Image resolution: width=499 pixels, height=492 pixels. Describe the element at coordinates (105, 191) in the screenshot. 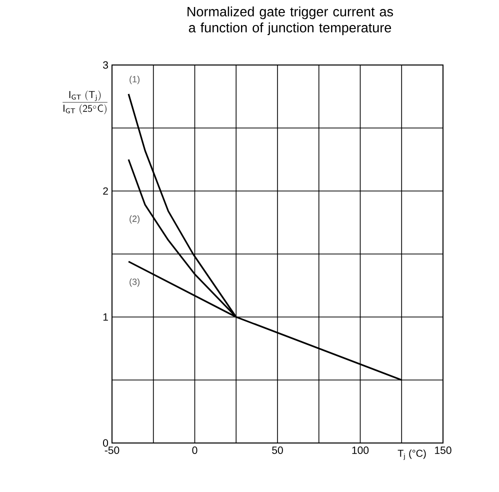

I see `y-tick-label: 2` at that location.